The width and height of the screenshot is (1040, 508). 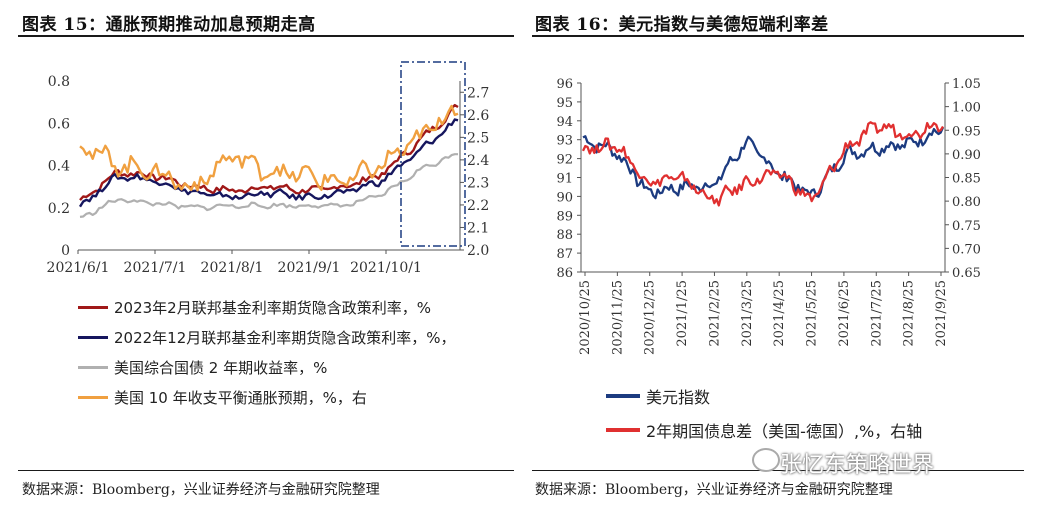 I want to click on legend-label: 美国综合国债 2 年期收益率，%, so click(x=221, y=367).